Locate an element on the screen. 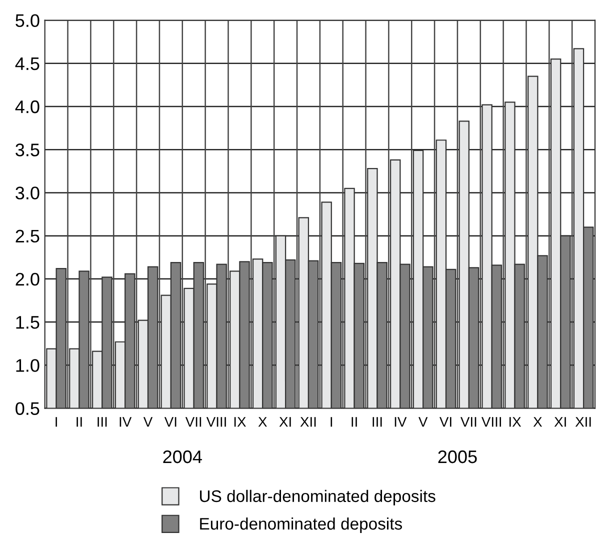 This screenshot has height=548, width=598. y-tick-label: 4.0 is located at coordinates (27, 107).